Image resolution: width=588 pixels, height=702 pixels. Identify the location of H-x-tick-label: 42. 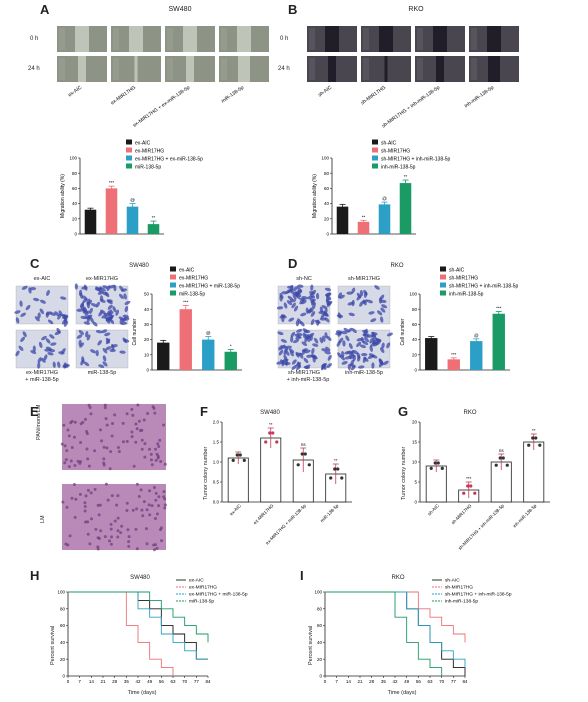
(138, 681).